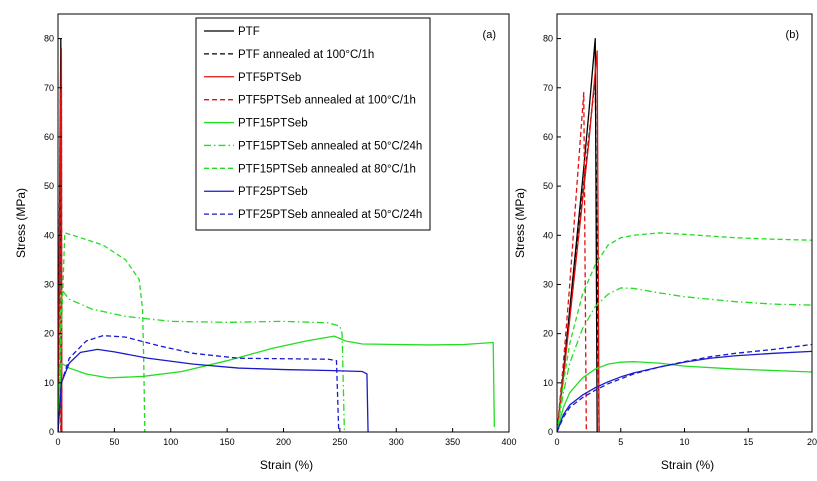  Describe the element at coordinates (508, 442) in the screenshot. I see `x-tick-label: 400` at that location.